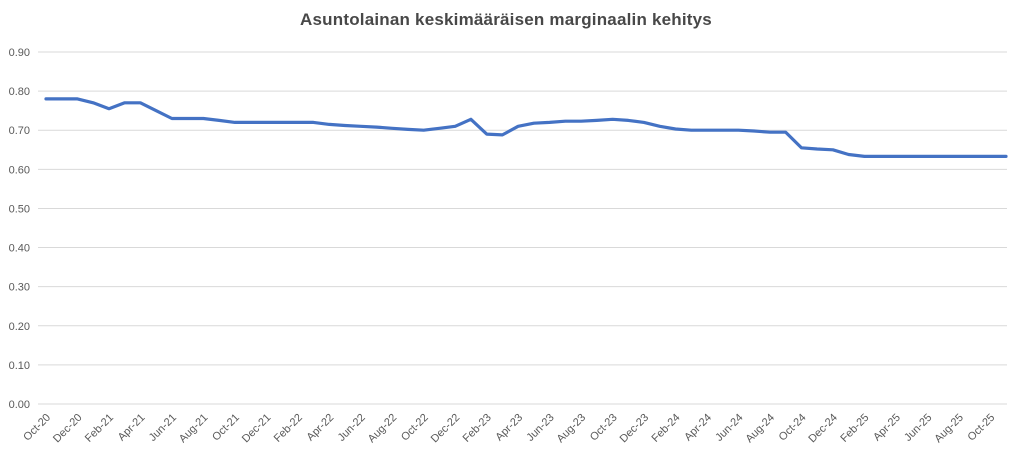 The image size is (1012, 454). Describe the element at coordinates (19, 288) in the screenshot. I see `y-axis-tick-label: 0.30` at that location.